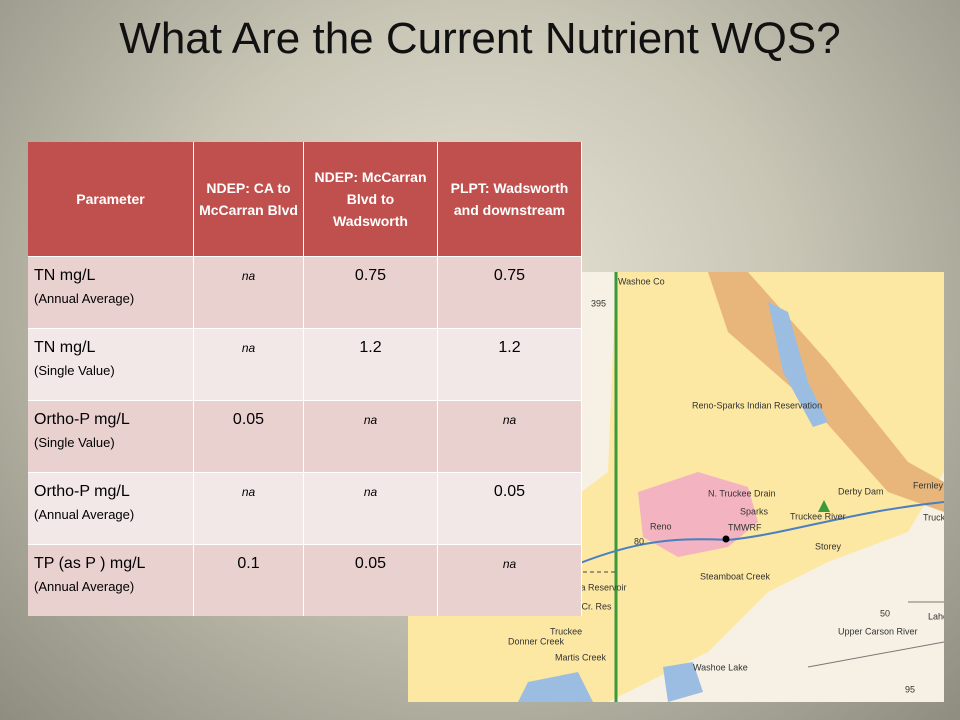  I want to click on parameter-cell: TN mg/L (Annual Average), so click(111, 292).